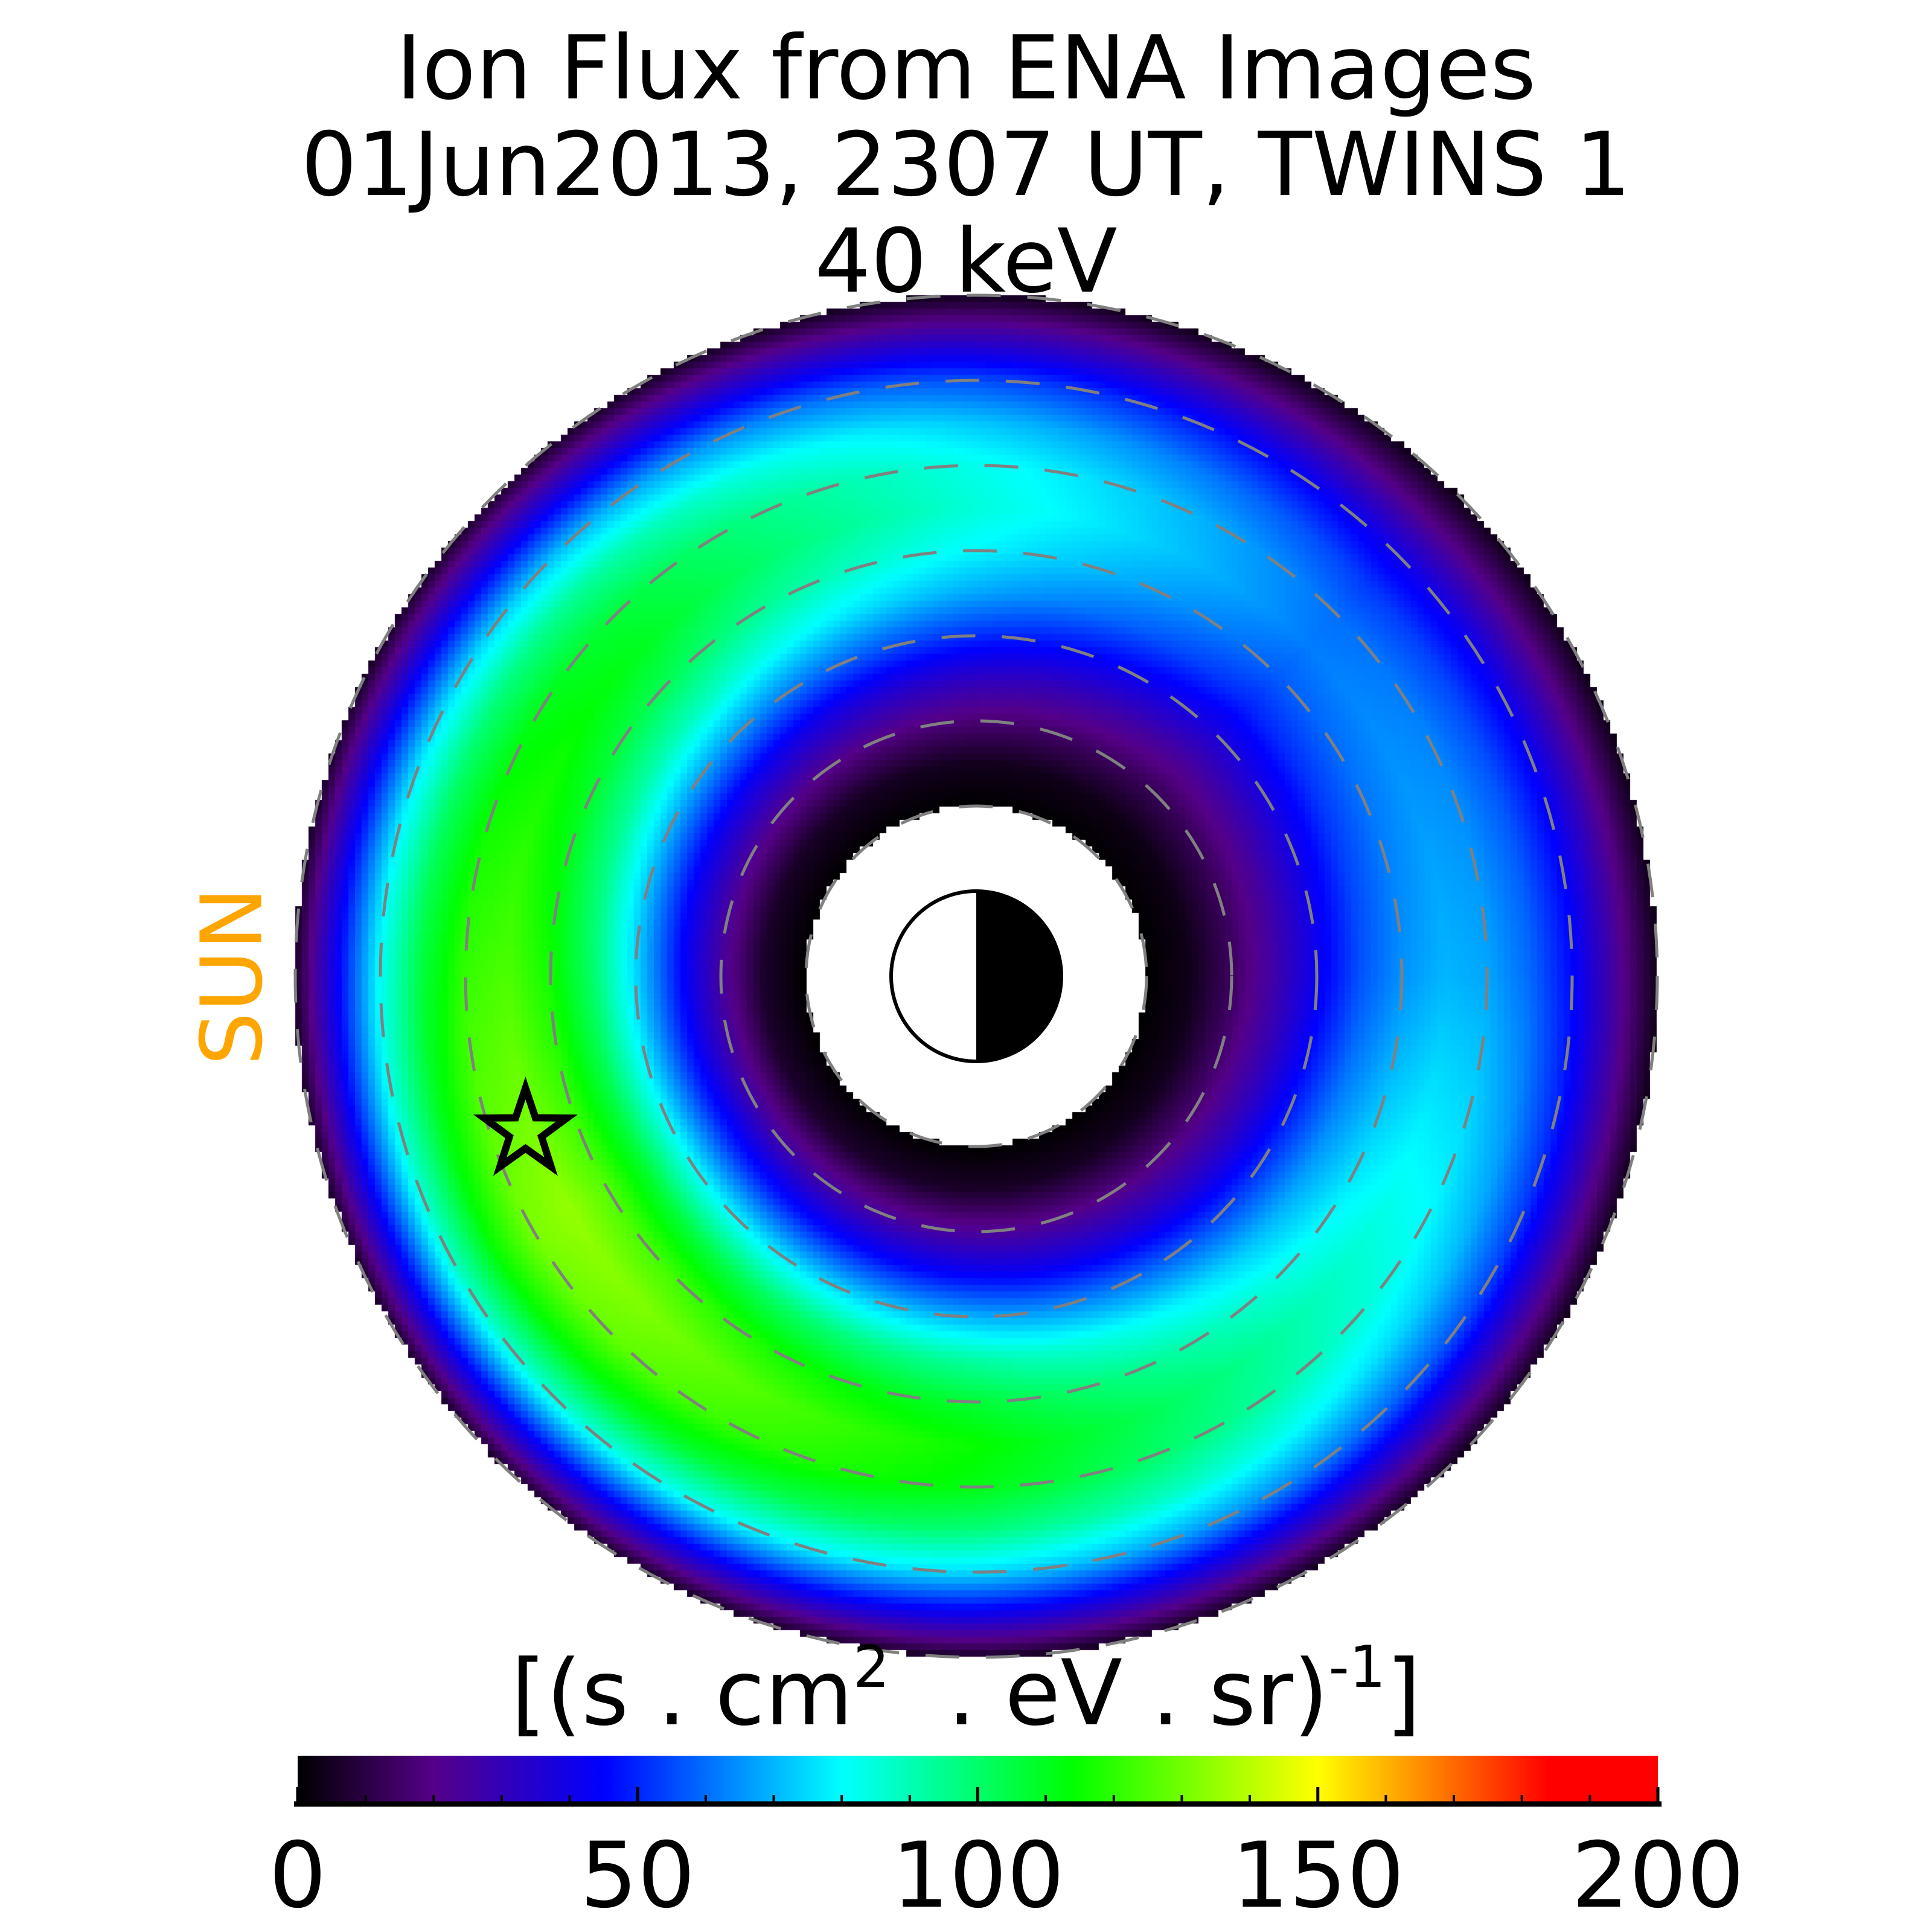  I want to click on colorbar-units-label: [(s . cm2 . eV . sr)-1], so click(966, 1692).